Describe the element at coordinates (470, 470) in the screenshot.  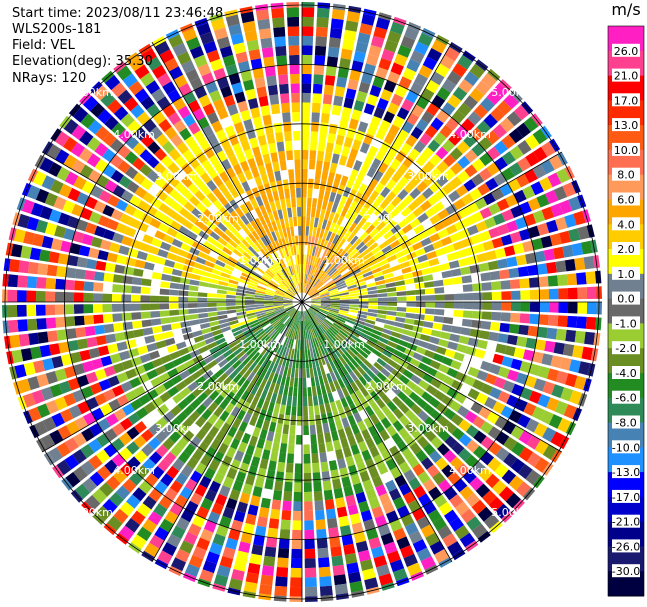
I see `ring-label: 4.00km` at that location.